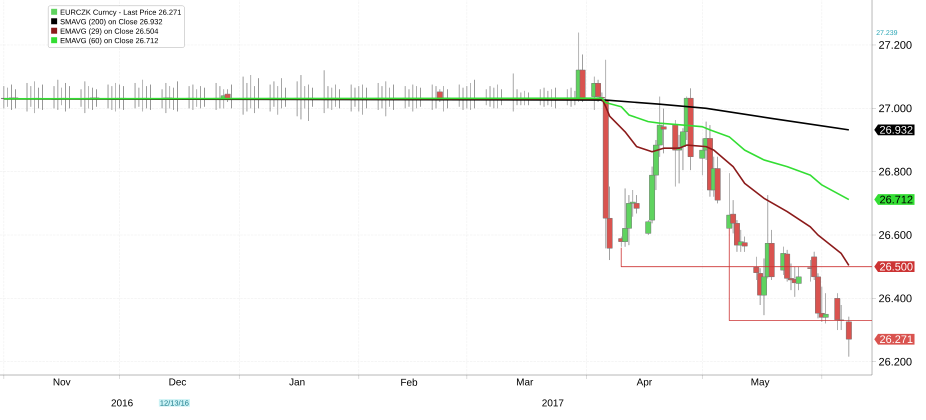  What do you see at coordinates (761, 383) in the screenshot?
I see `x-tick-label: May` at bounding box center [761, 383].